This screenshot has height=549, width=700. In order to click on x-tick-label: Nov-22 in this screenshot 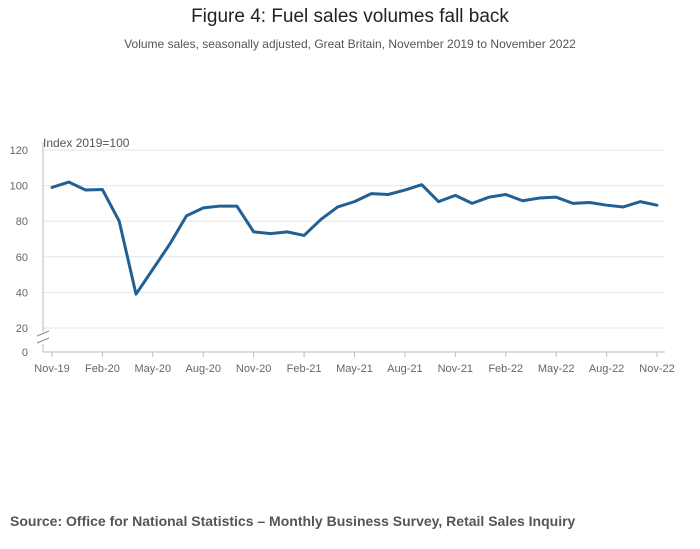, I will do `click(656, 369)`.